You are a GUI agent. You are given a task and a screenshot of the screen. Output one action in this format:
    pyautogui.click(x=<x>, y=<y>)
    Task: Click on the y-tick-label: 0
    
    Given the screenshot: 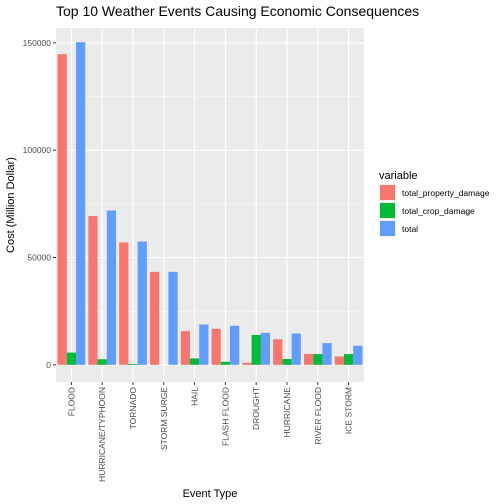 What is the action you would take?
    pyautogui.click(x=48, y=365)
    